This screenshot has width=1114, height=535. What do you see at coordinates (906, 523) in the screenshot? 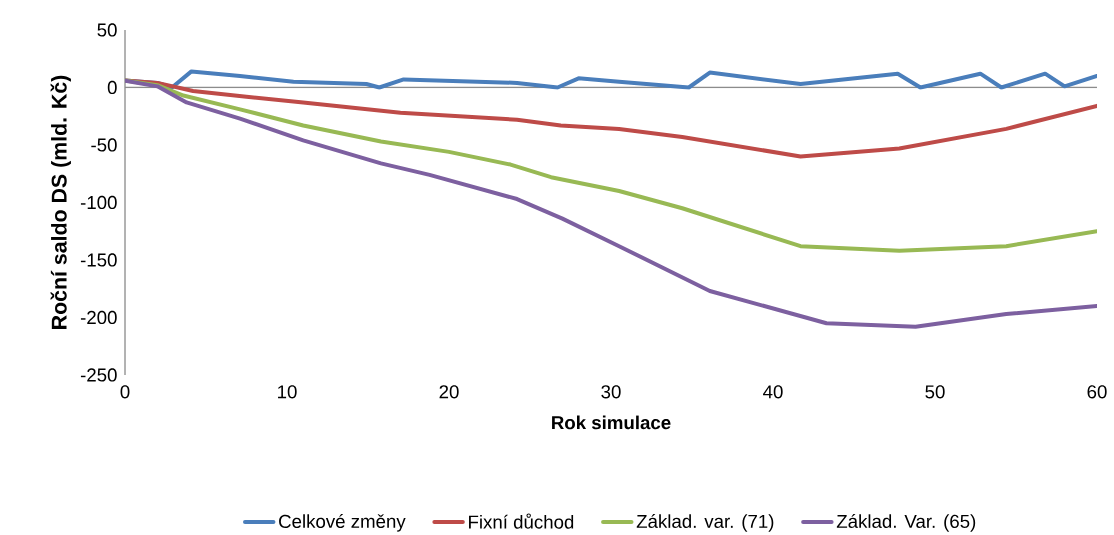
I see `legend-label: Základ. Var. (65)` at bounding box center [906, 523].